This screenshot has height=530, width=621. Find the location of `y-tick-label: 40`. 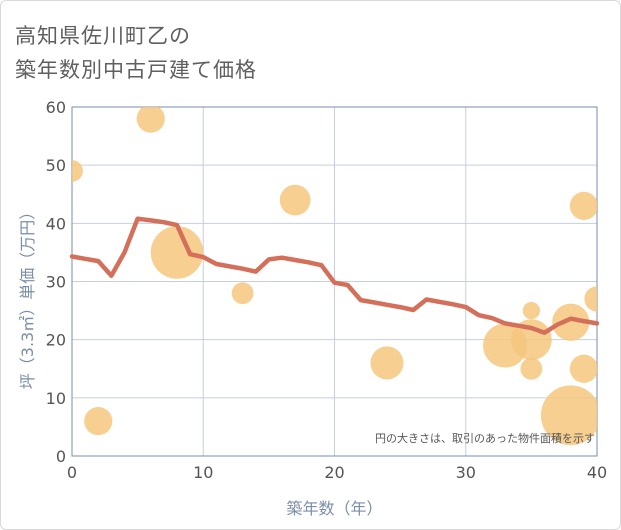

y-tick-label: 40 is located at coordinates (56, 223).